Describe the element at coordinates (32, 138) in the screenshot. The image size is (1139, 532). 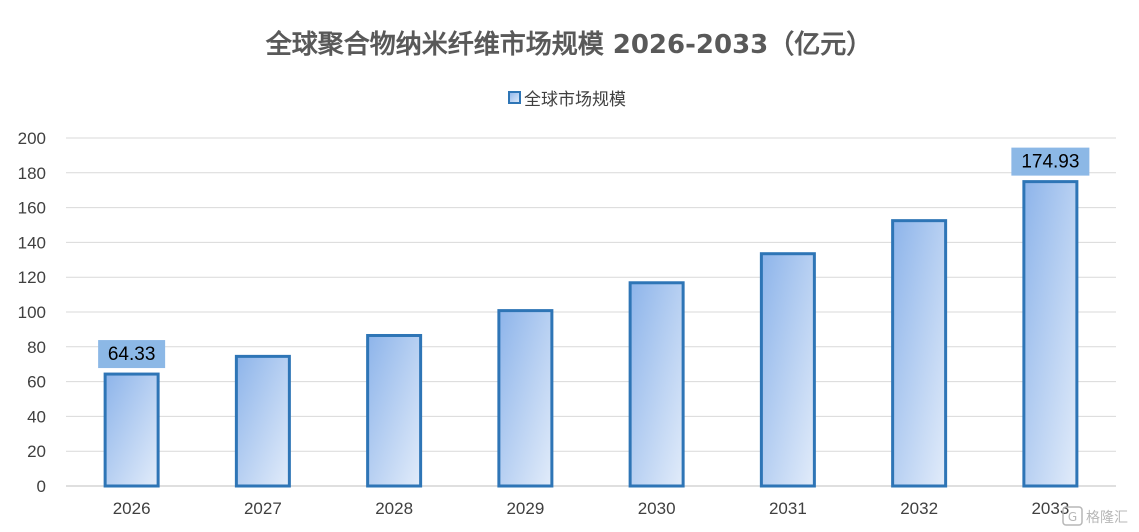
I see `y-tick-label: 200` at that location.